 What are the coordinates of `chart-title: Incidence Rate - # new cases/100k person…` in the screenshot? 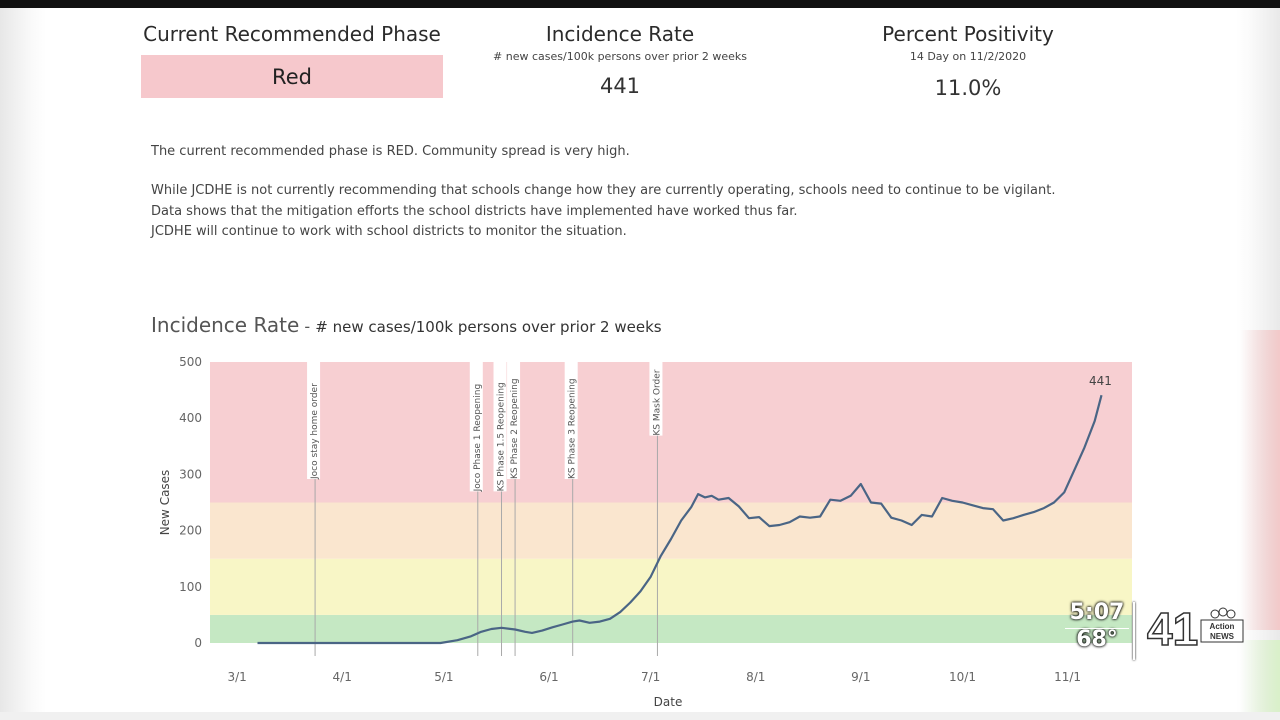 It's located at (406, 325).